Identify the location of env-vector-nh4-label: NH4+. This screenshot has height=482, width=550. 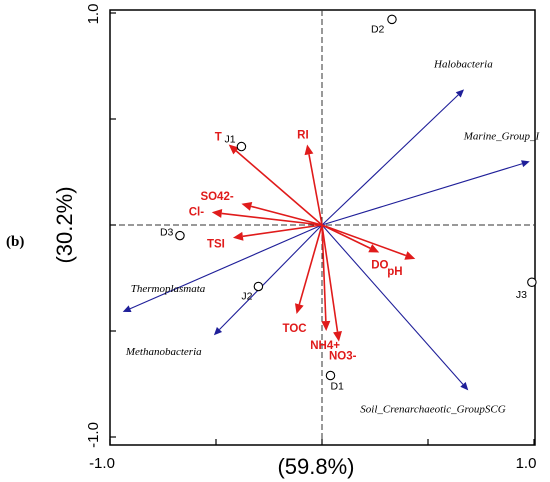
(325, 346).